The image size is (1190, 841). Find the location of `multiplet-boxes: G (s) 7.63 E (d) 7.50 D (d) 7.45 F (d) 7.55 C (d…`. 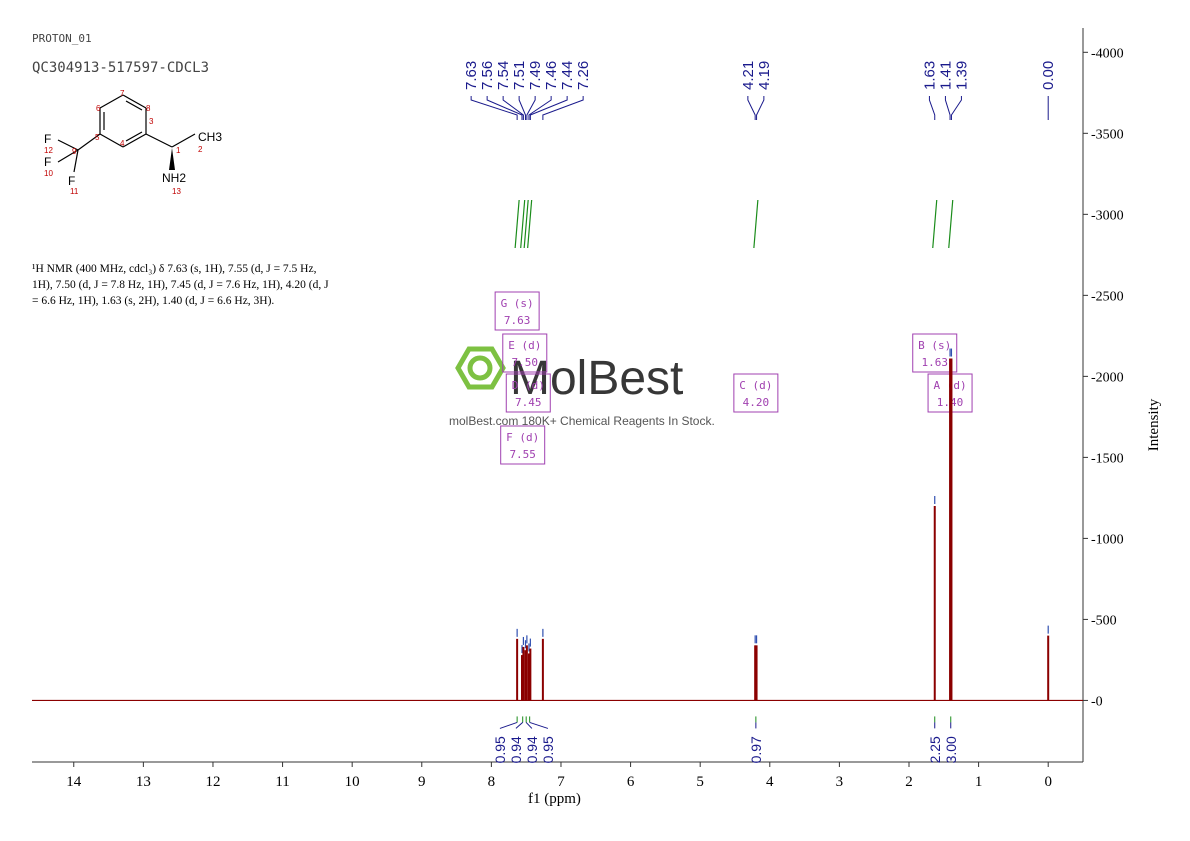

multiplet-boxes: G (s) 7.63 E (d) 7.50 D (d) 7.45 F (d) 7.55 C (d… is located at coordinates (733, 378).